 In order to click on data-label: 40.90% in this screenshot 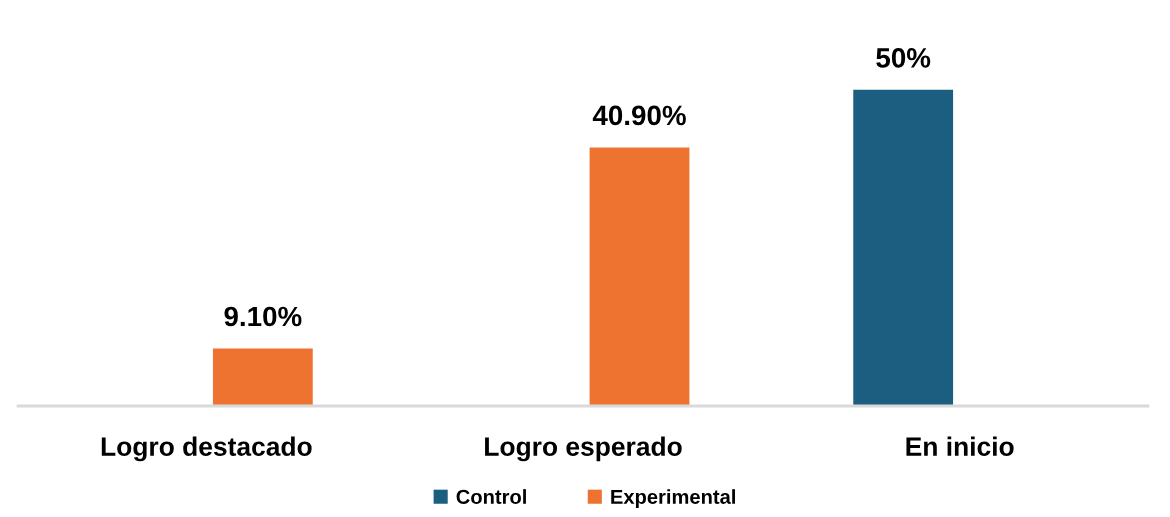, I will do `click(639, 115)`.